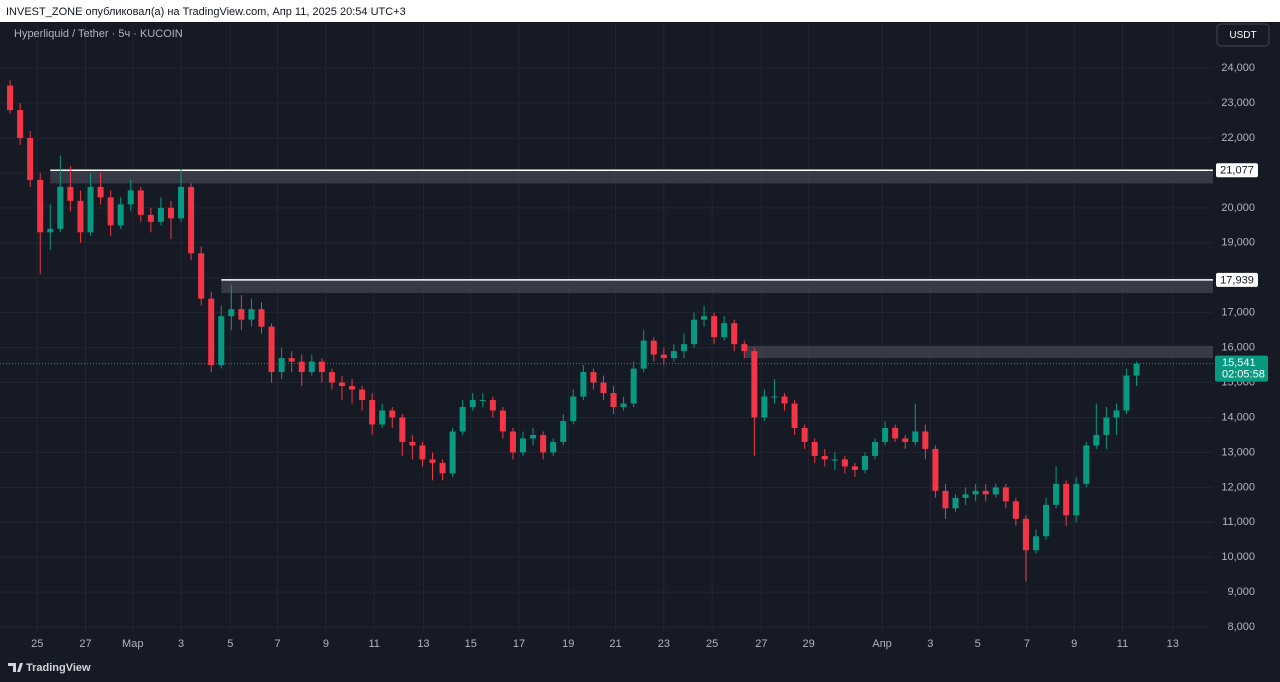  What do you see at coordinates (278, 644) in the screenshot?
I see `x-tick-label: 7` at bounding box center [278, 644].